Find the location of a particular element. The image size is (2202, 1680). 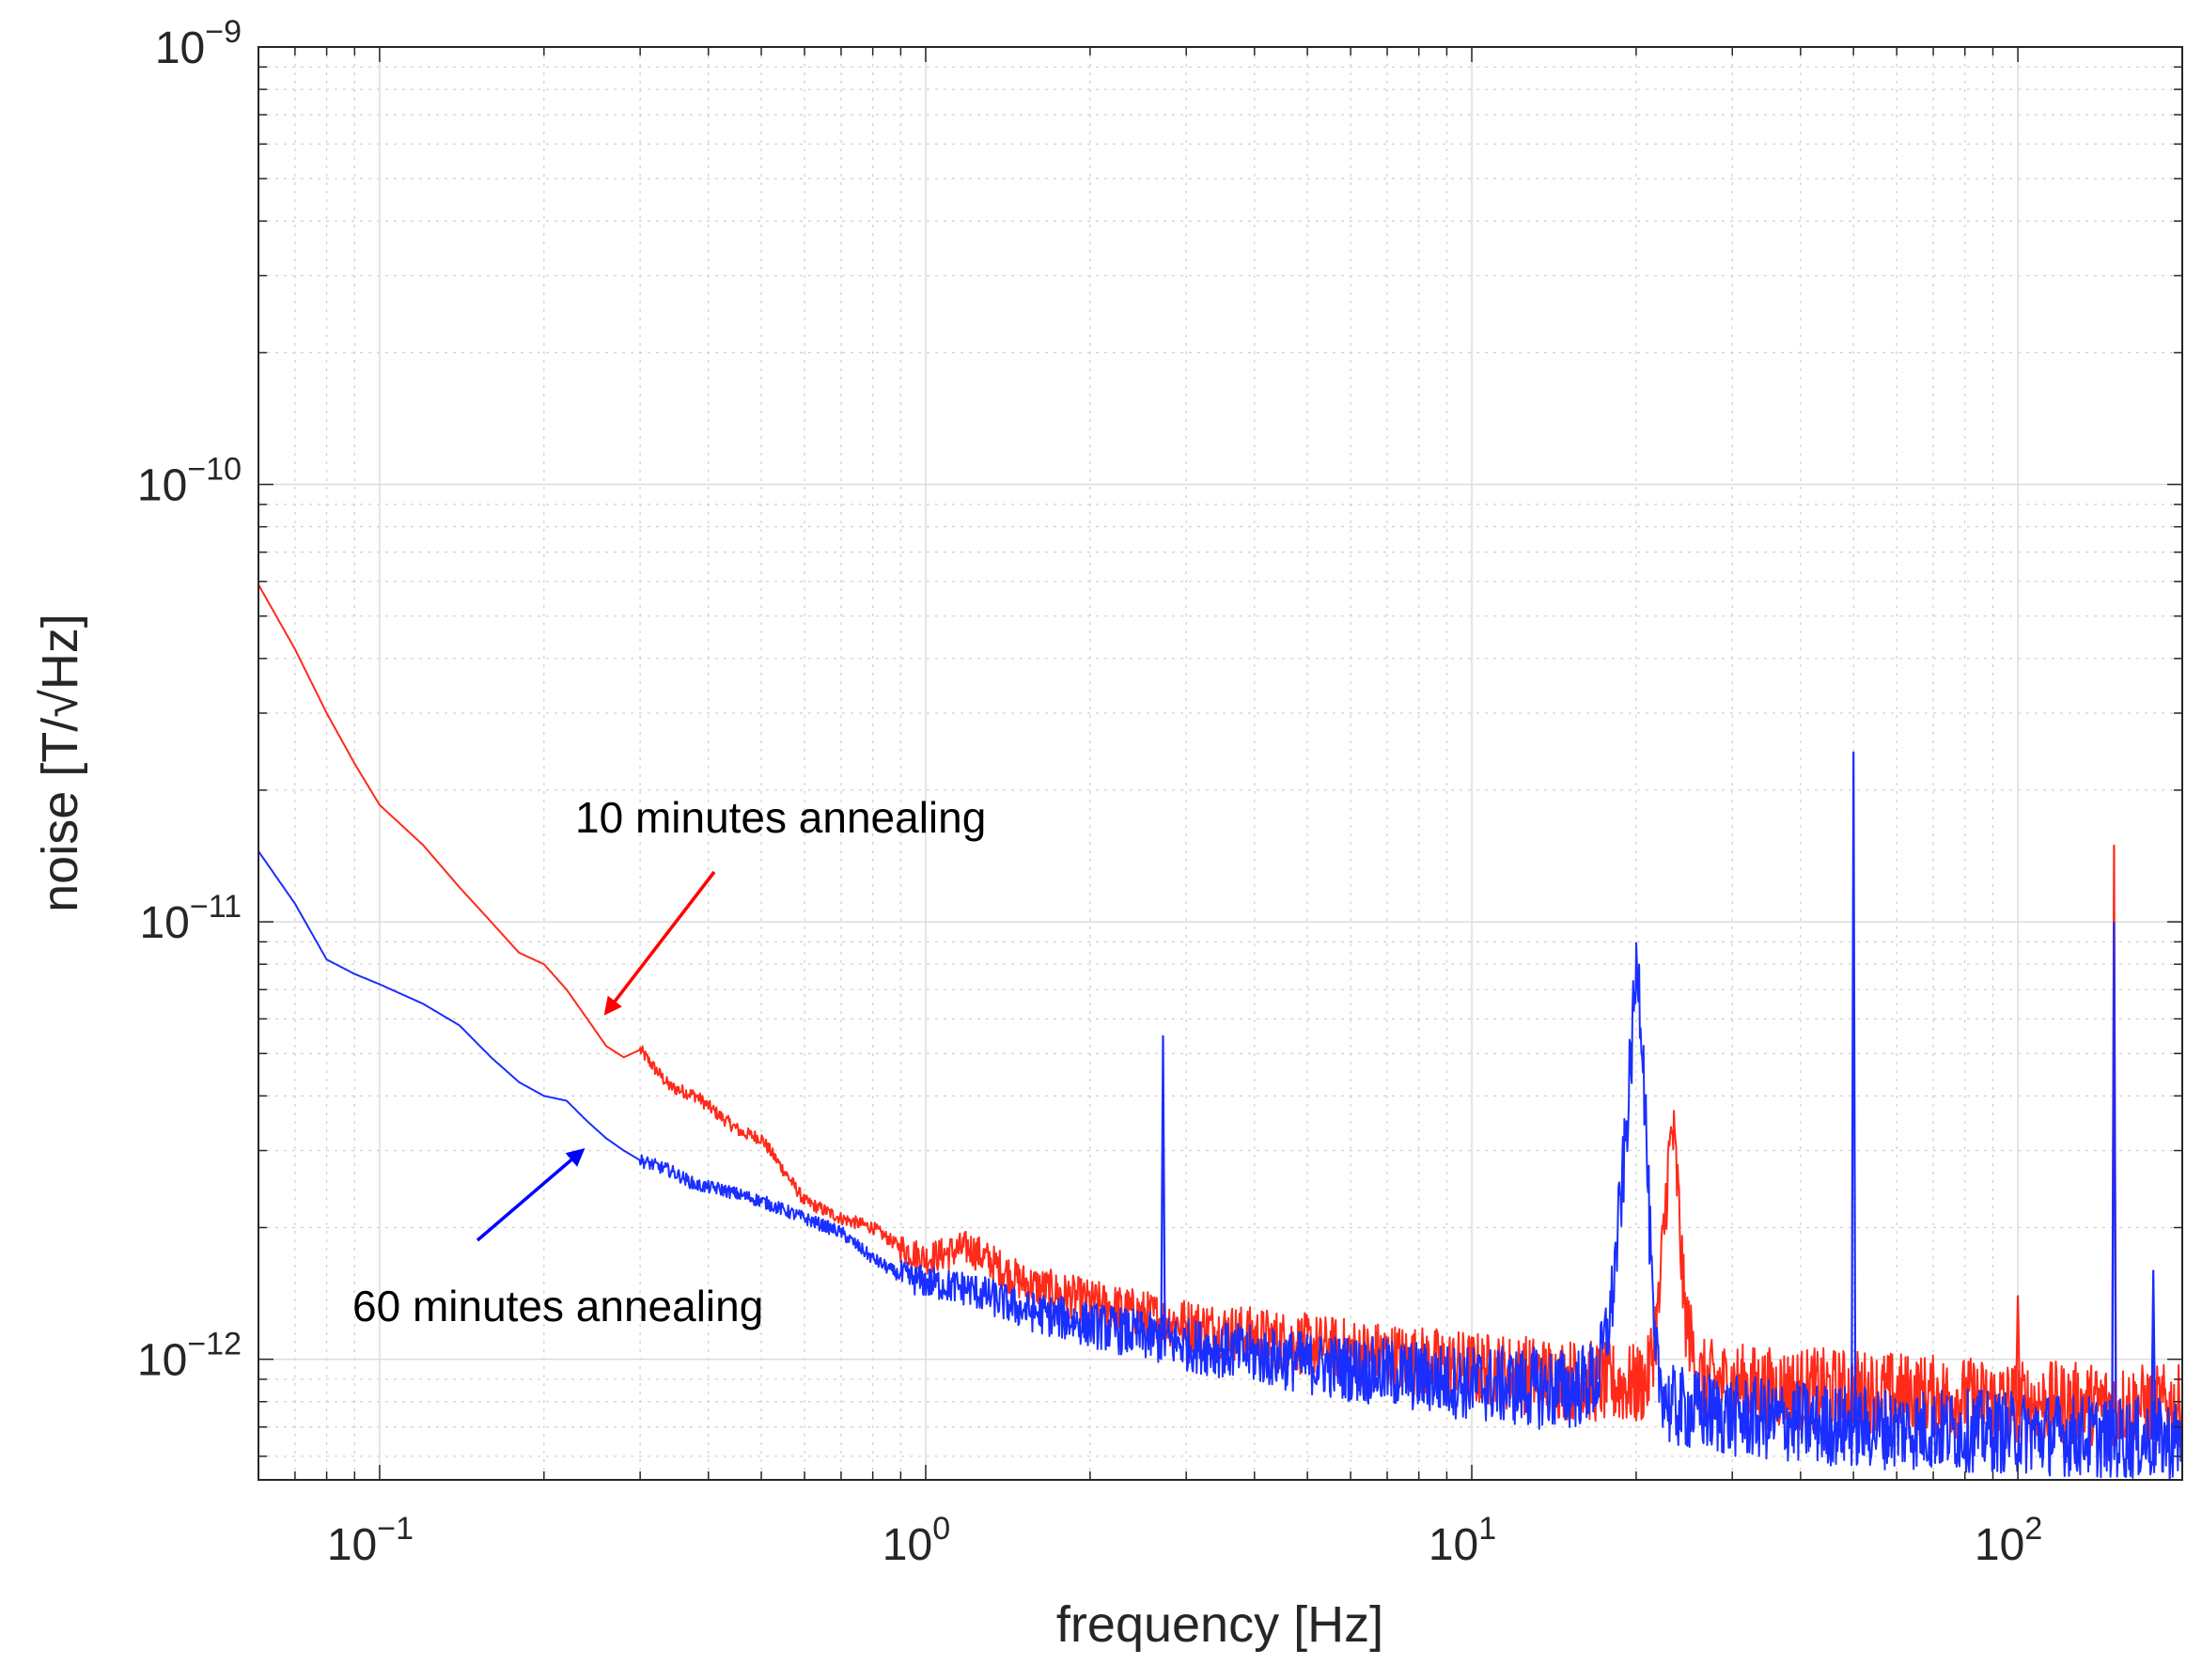

x-tick-label-exponent: −1 is located at coordinates (395, 1529).